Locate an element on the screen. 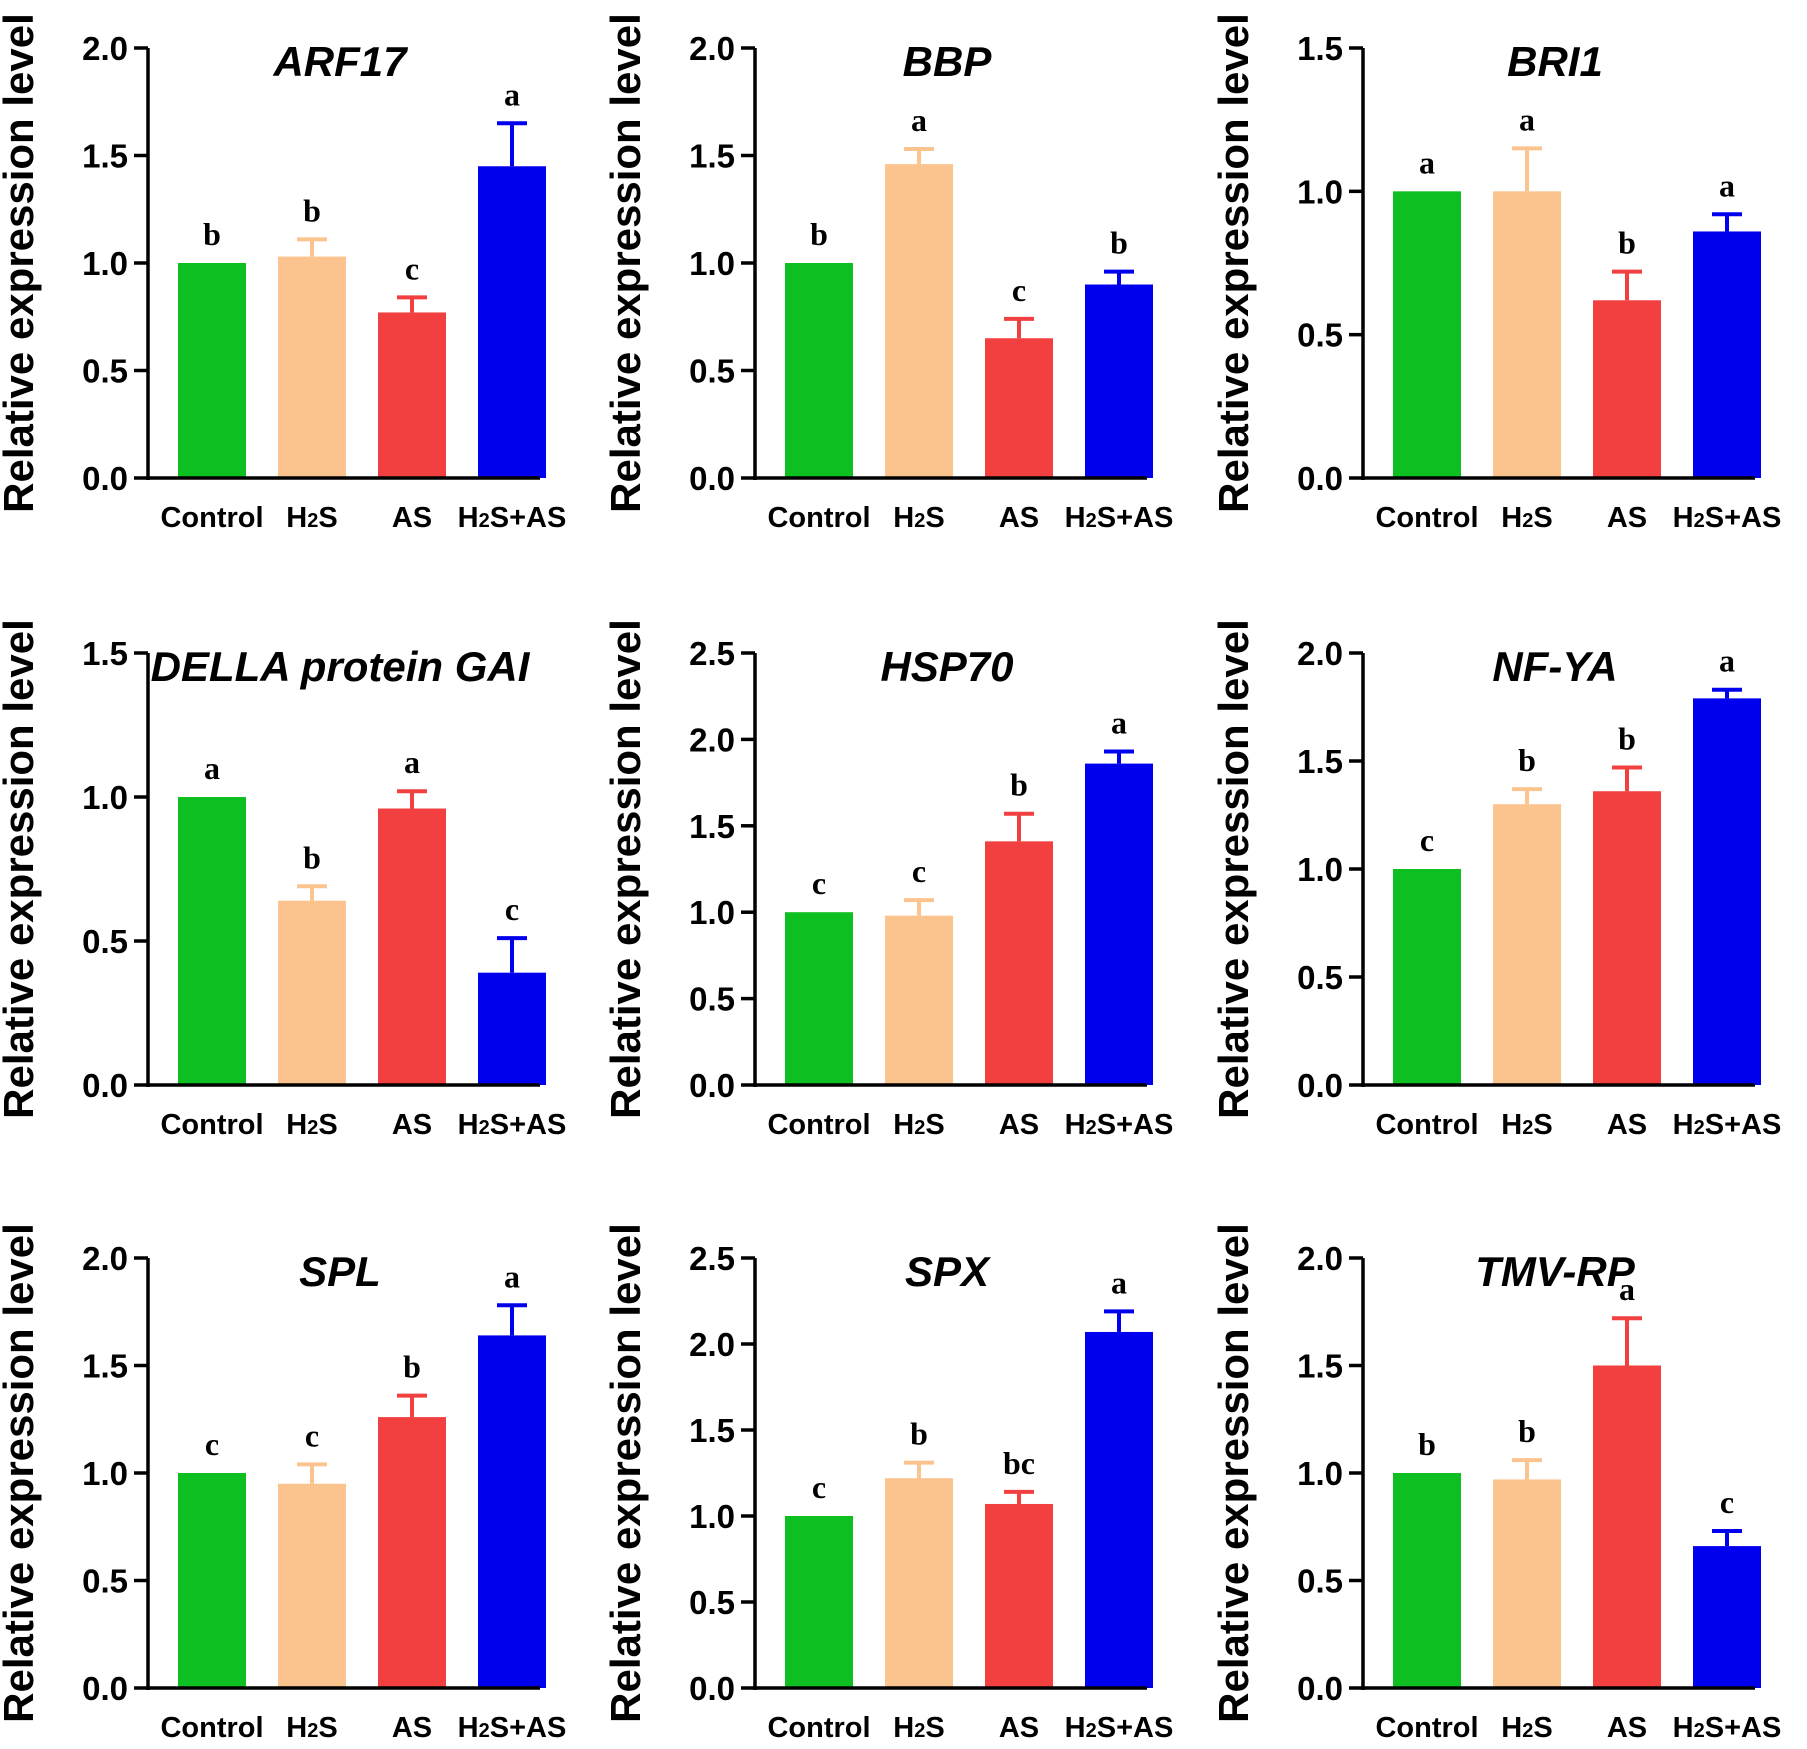 This screenshot has height=1749, width=1807. y-tick-label: 2.5 is located at coordinates (712, 1258).